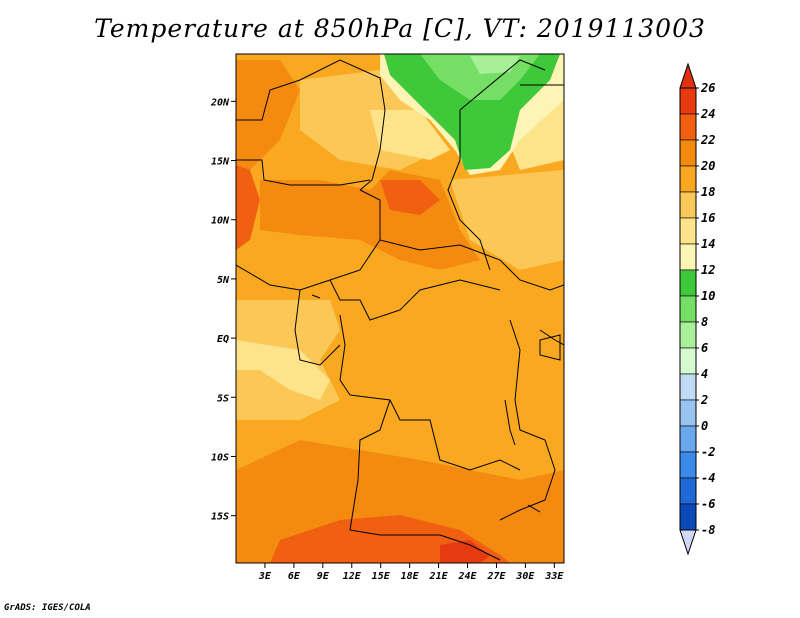 This screenshot has height=618, width=800. Describe the element at coordinates (525, 576) in the screenshot. I see `lon-tick-label: 30E` at that location.